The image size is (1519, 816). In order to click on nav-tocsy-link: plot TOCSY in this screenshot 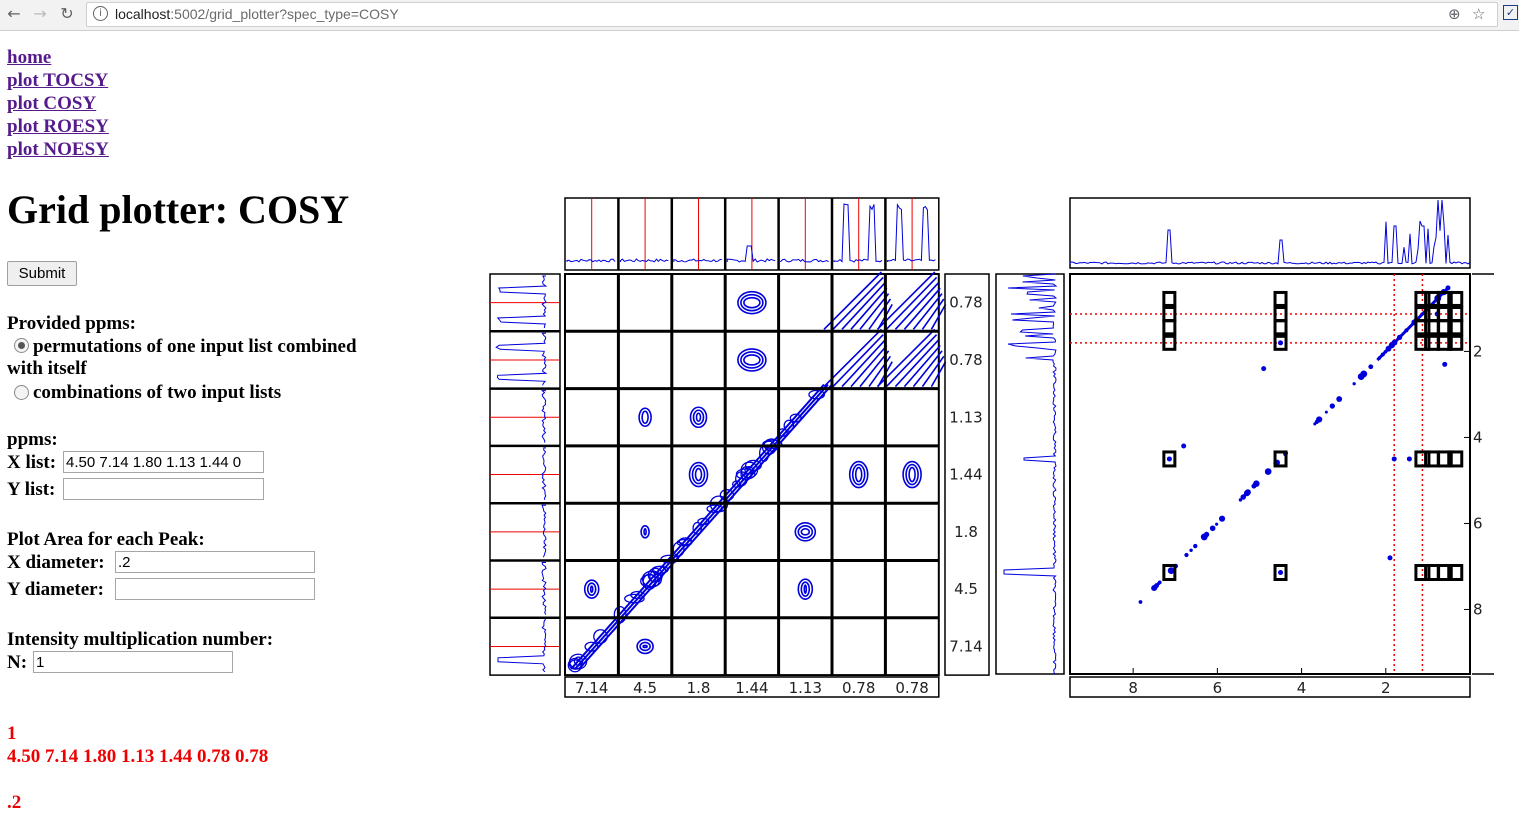, I will do `click(58, 80)`.